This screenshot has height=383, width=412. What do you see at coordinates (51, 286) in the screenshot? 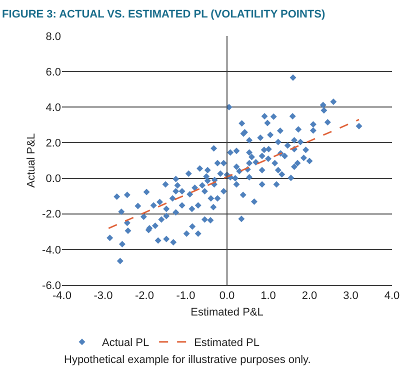
I see `y-tick-label: -6.0` at bounding box center [51, 286].